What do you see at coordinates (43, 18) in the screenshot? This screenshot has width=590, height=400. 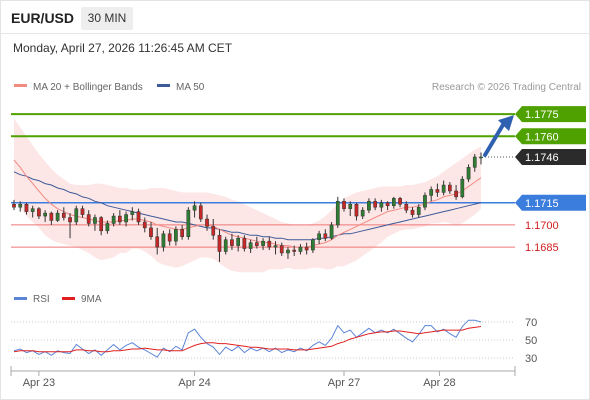 I see `symbol-title: EUR/USD` at bounding box center [43, 18].